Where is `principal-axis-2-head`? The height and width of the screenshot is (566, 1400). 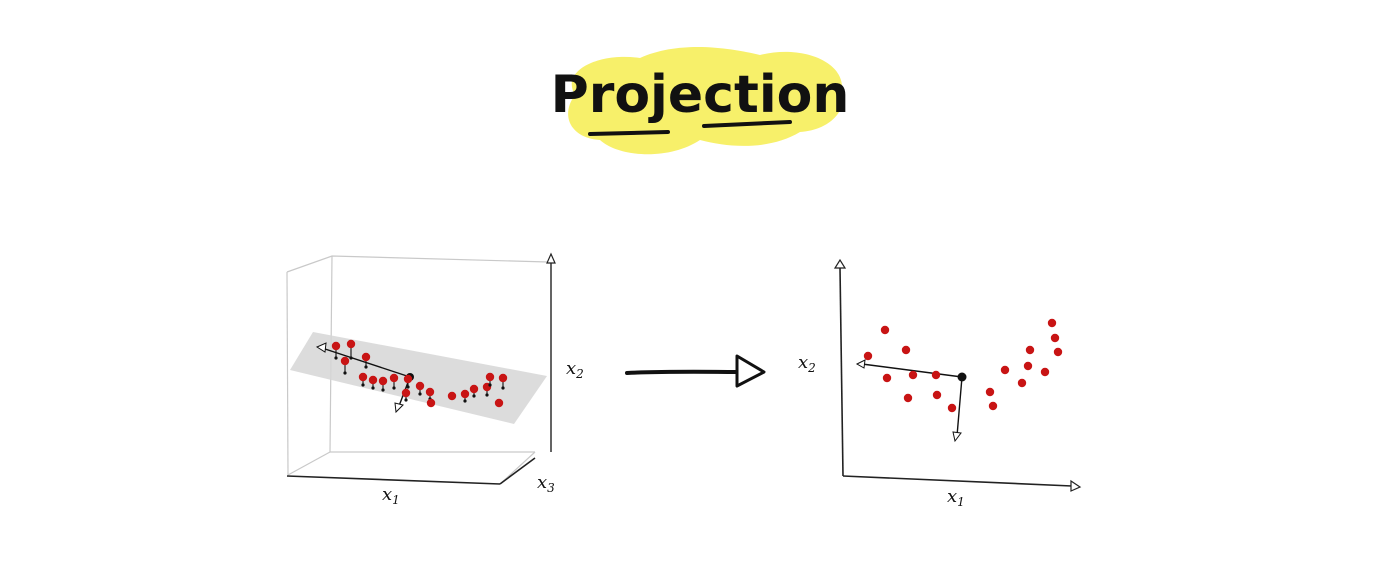
principal-axis-2-head is located at coordinates (399, 408).